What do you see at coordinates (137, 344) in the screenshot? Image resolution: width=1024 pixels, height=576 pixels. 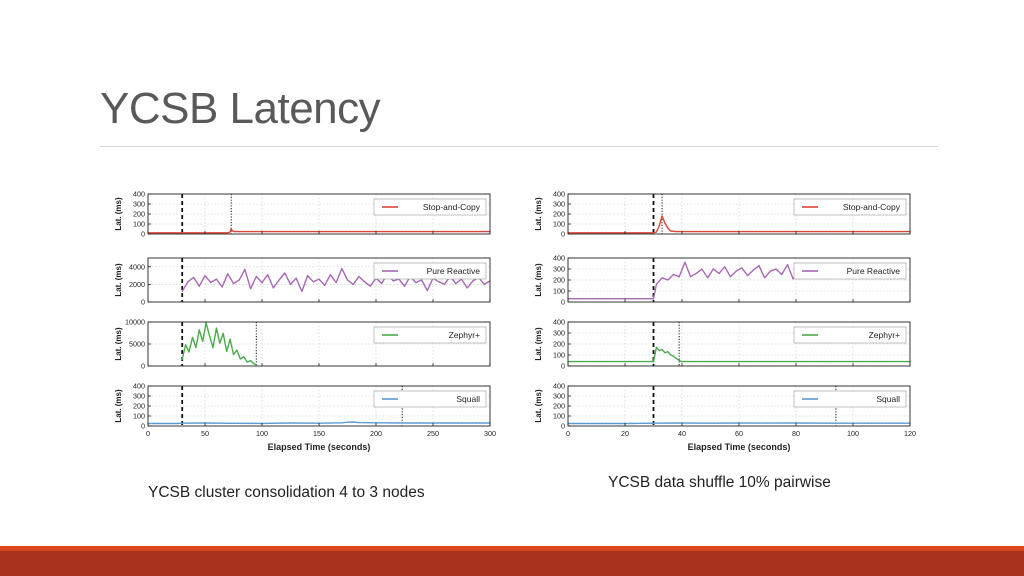 I see `y-tick-label: 5000` at bounding box center [137, 344].